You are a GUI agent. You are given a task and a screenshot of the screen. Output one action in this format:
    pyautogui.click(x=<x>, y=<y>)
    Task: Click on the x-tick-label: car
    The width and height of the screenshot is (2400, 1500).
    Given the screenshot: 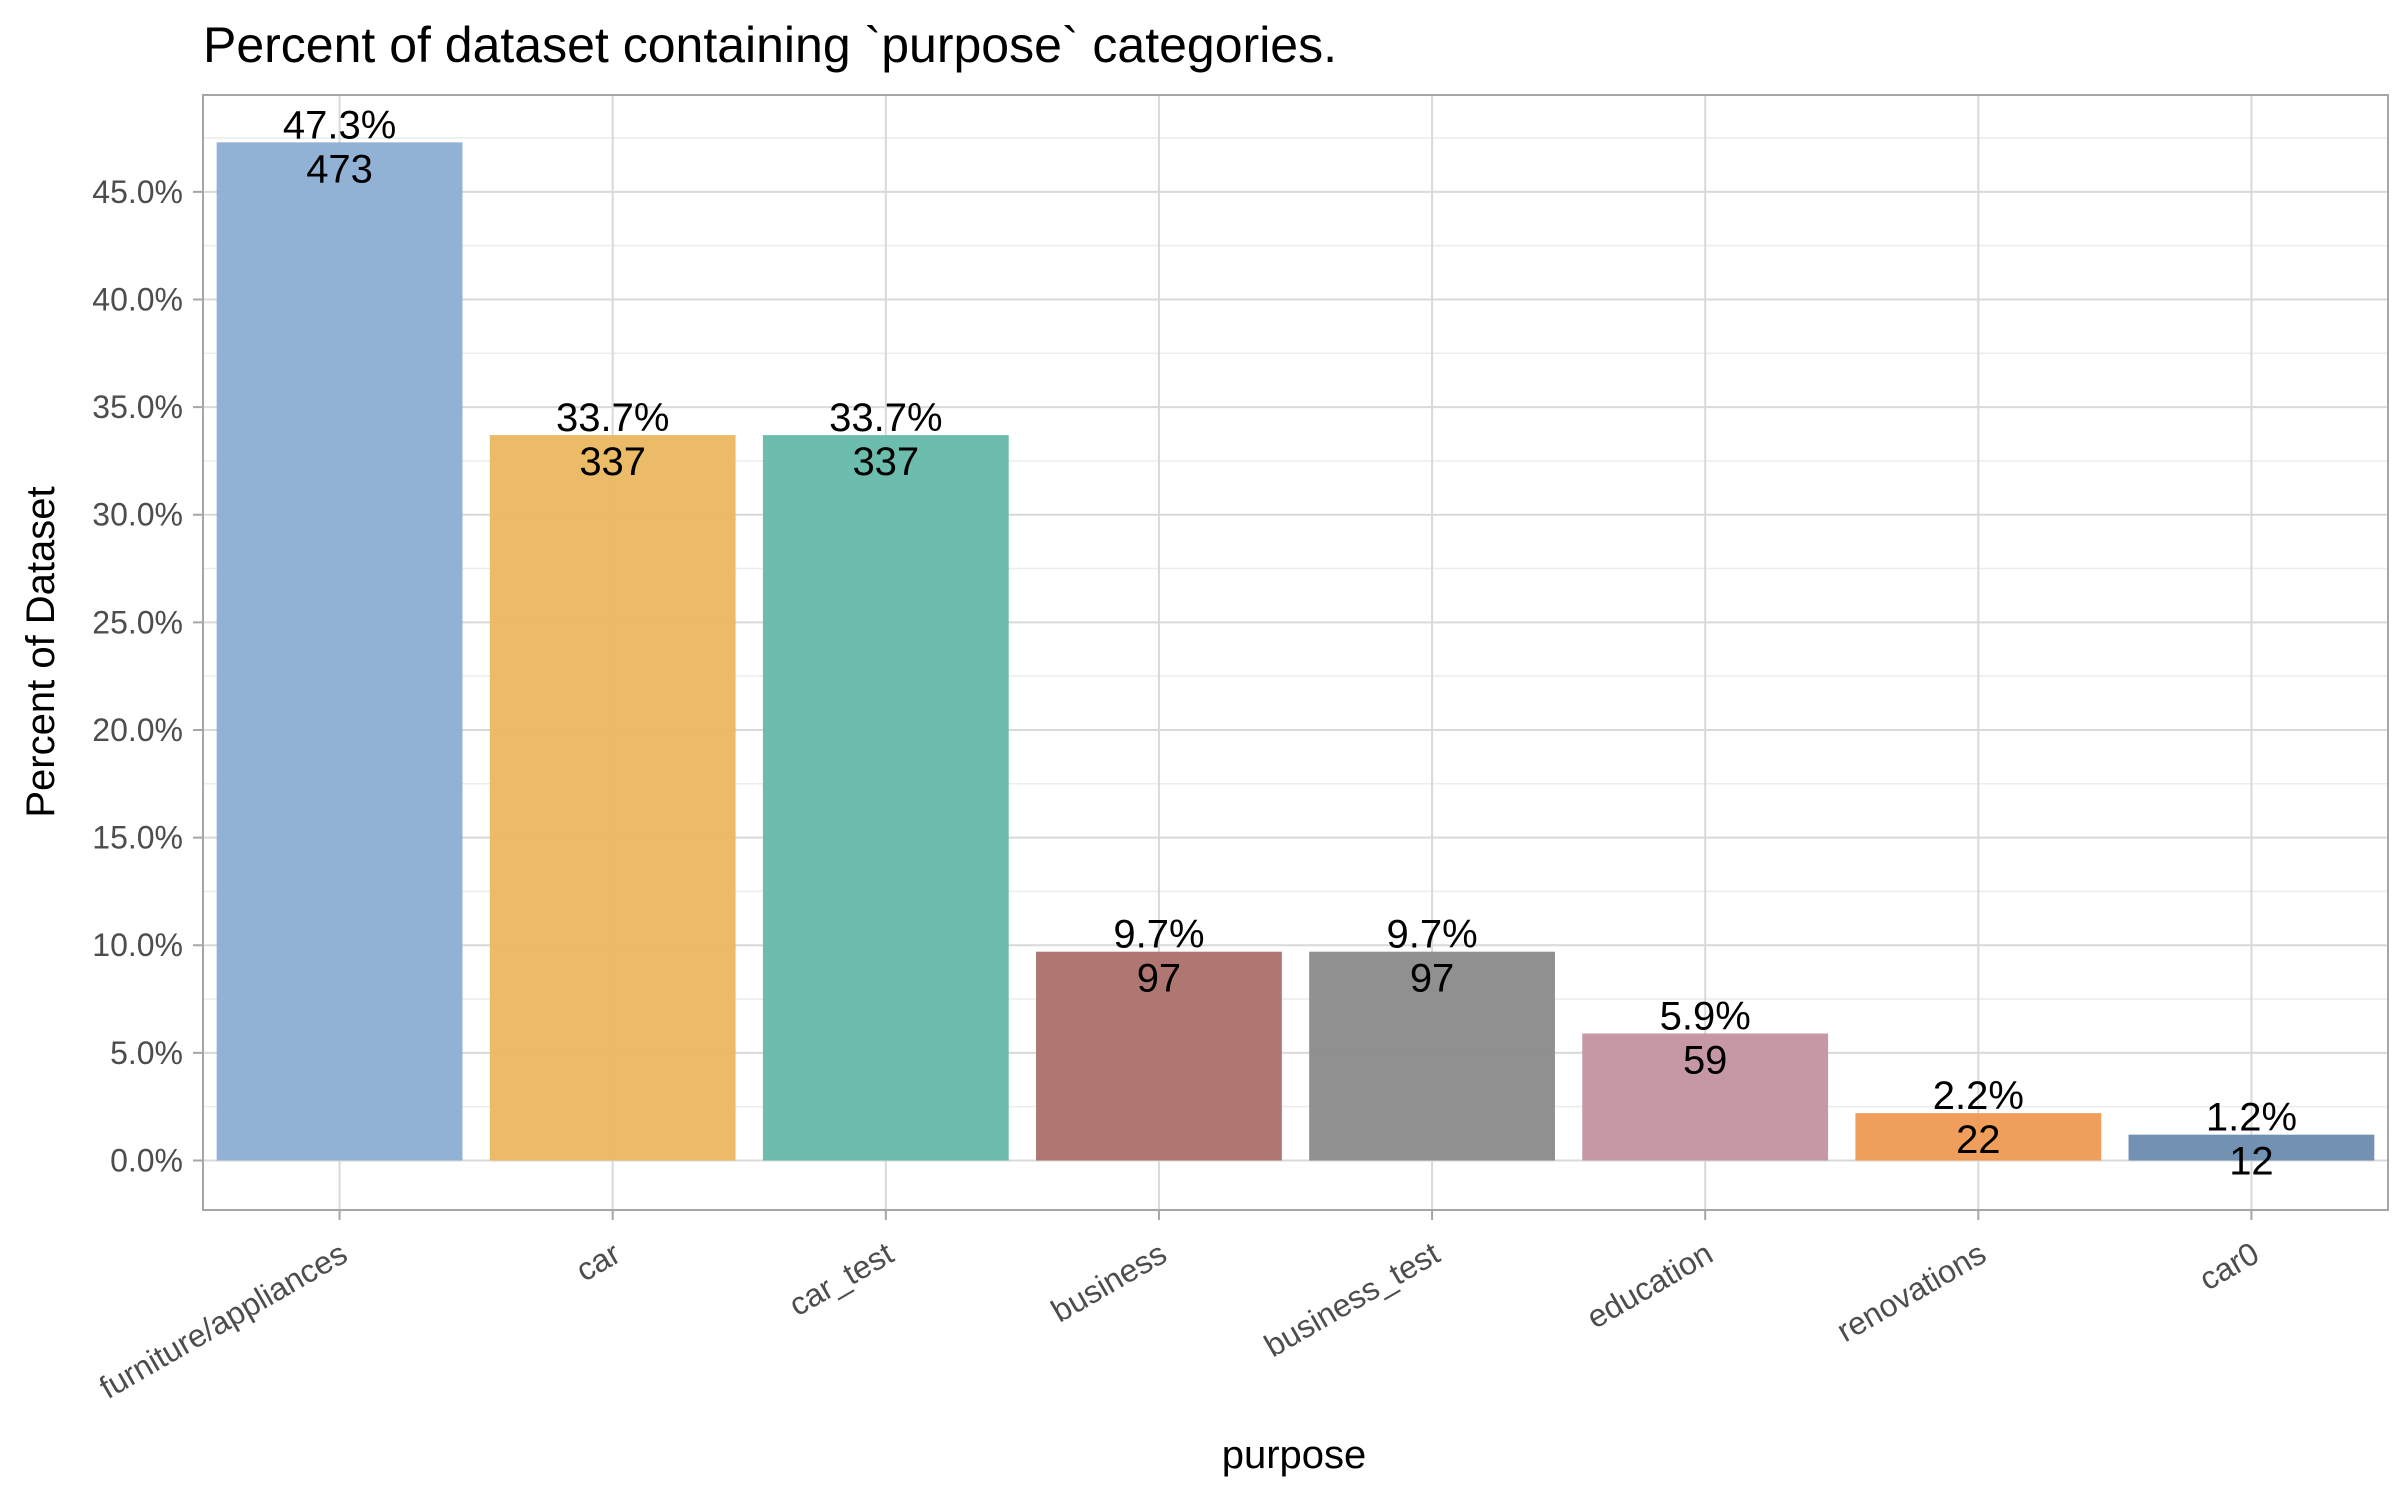 What is the action you would take?
    pyautogui.click(x=598, y=1262)
    